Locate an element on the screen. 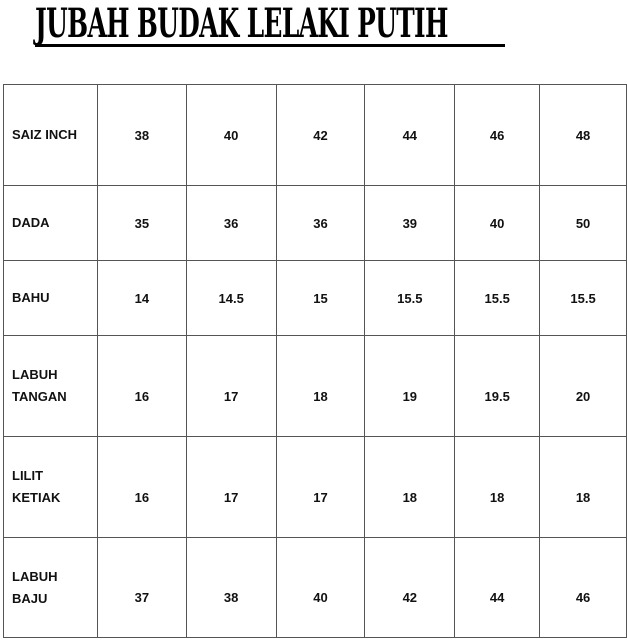 This screenshot has height=640, width=627. table-cell: 35 is located at coordinates (141, 223).